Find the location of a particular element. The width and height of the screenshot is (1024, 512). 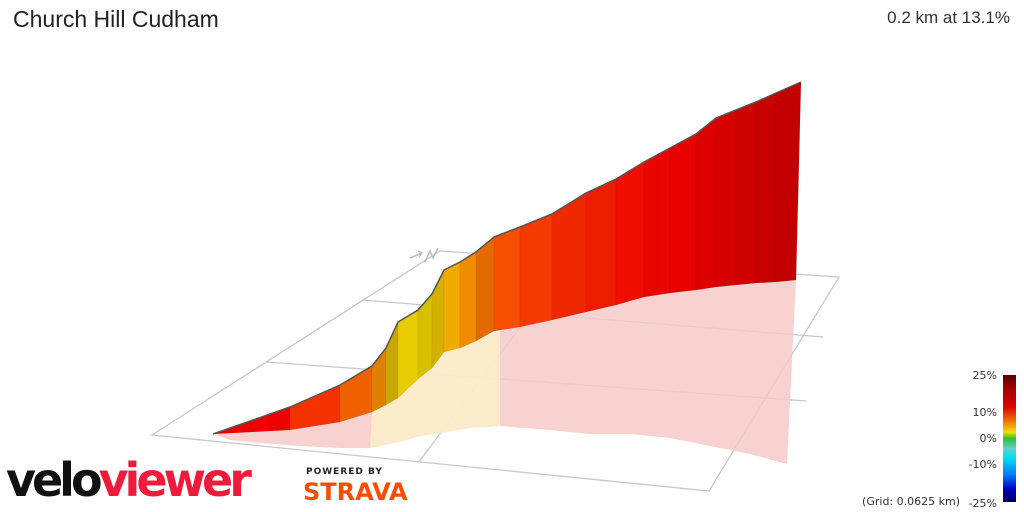

segment-summary: 0.2 km at 13.1% is located at coordinates (948, 17).